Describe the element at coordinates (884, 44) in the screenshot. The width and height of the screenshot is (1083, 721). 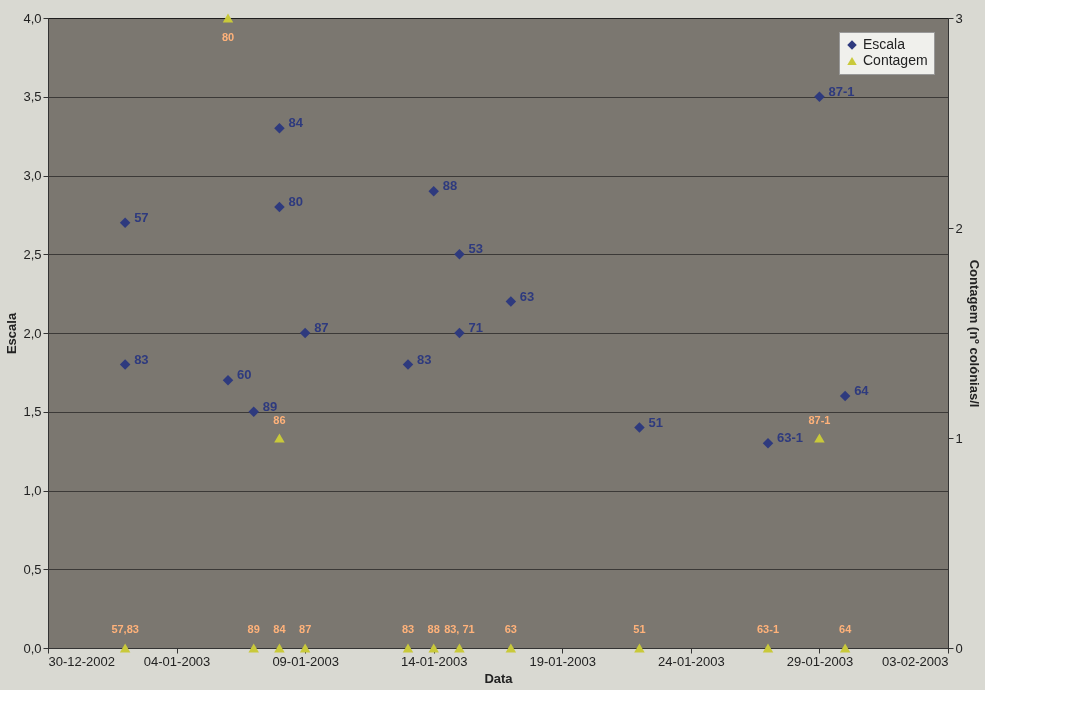
I see `legend-label: Escala` at that location.